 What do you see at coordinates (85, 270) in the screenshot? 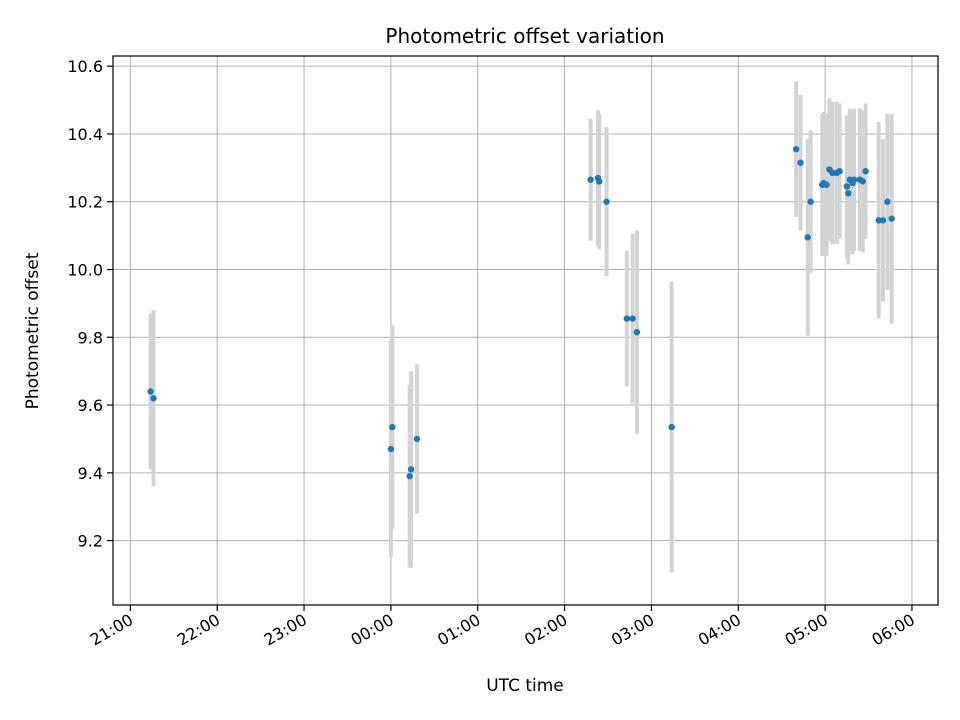
I see `y-tick-label: 10.0` at bounding box center [85, 270].